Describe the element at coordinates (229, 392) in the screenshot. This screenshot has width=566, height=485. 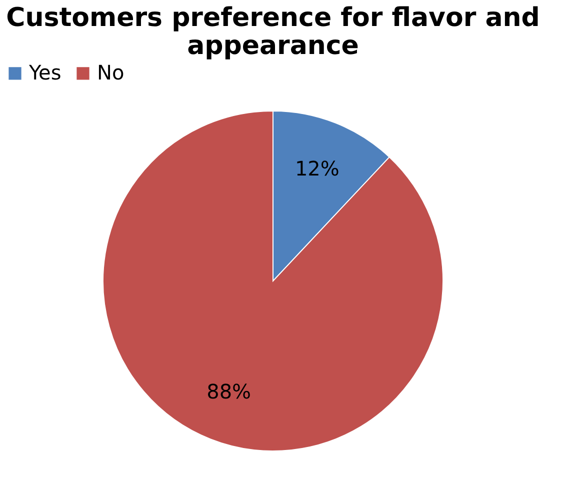
I see `data-label: 88%` at that location.